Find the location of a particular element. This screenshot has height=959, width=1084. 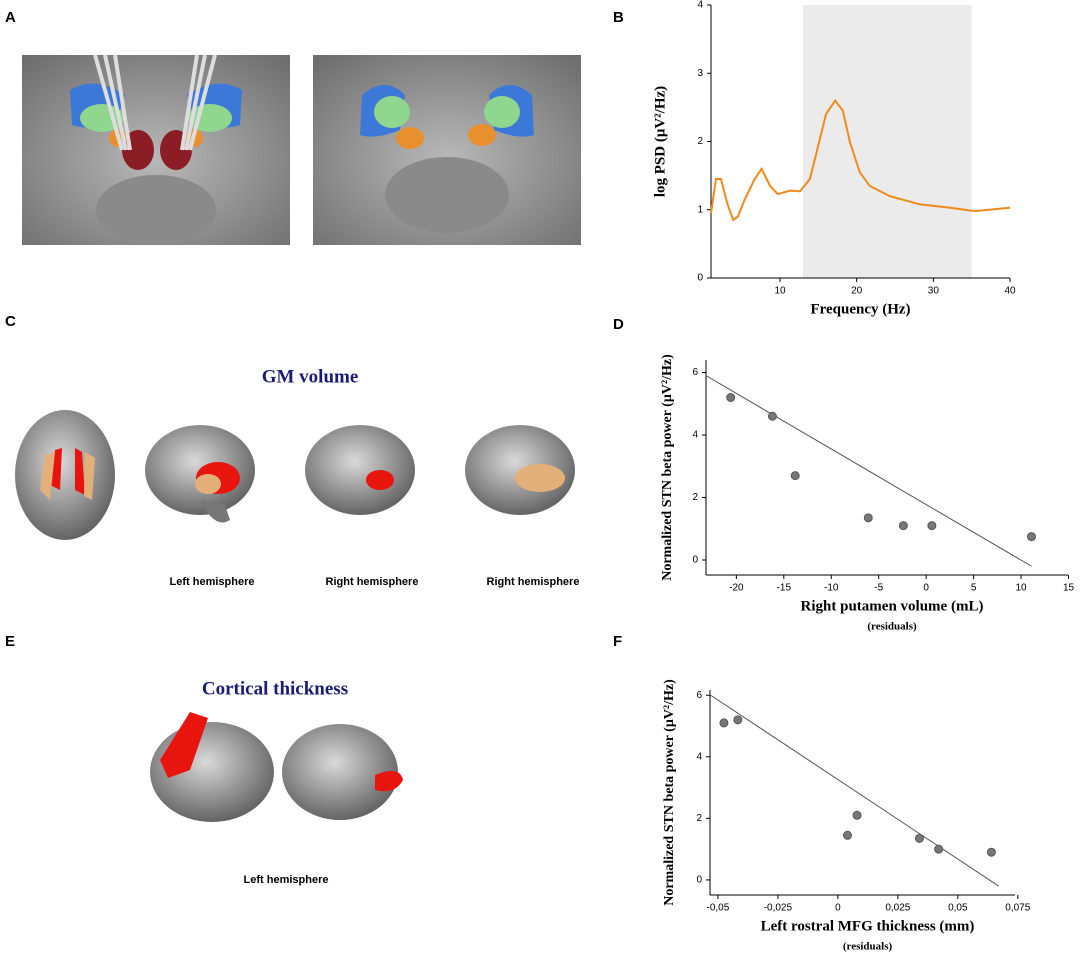

x-tick-label: -20 is located at coordinates (736, 588).